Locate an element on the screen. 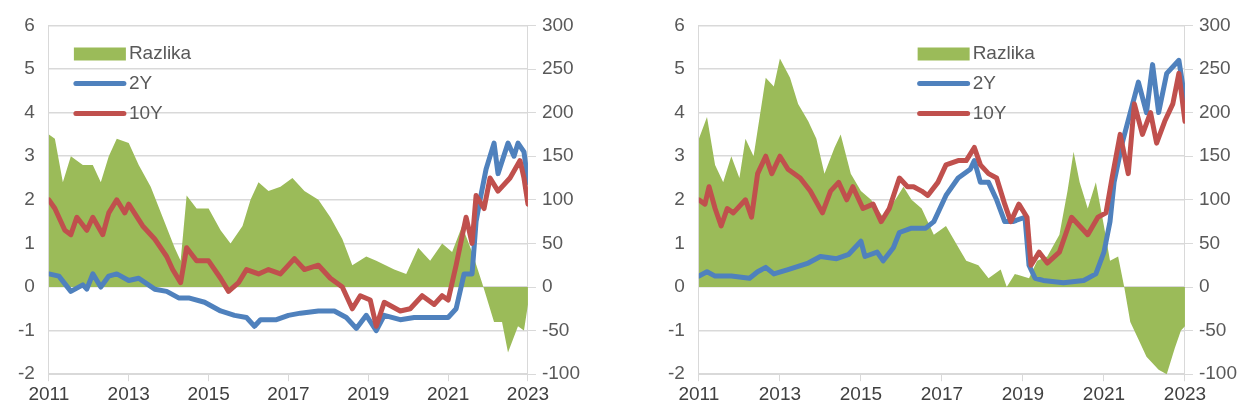 The image size is (1247, 414). legend-label: 2Y is located at coordinates (140, 82).